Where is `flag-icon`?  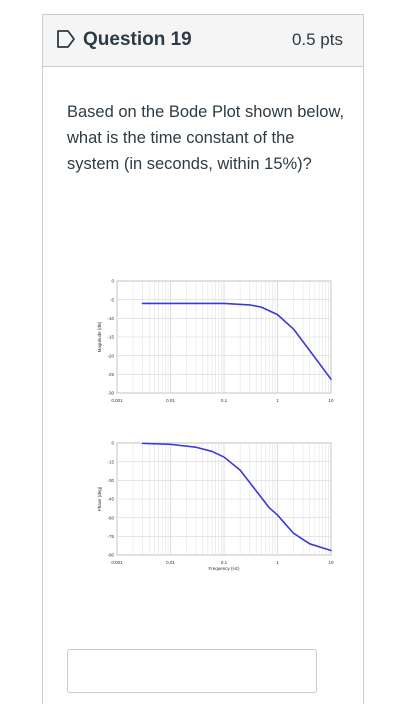
flag-icon is located at coordinates (66, 39).